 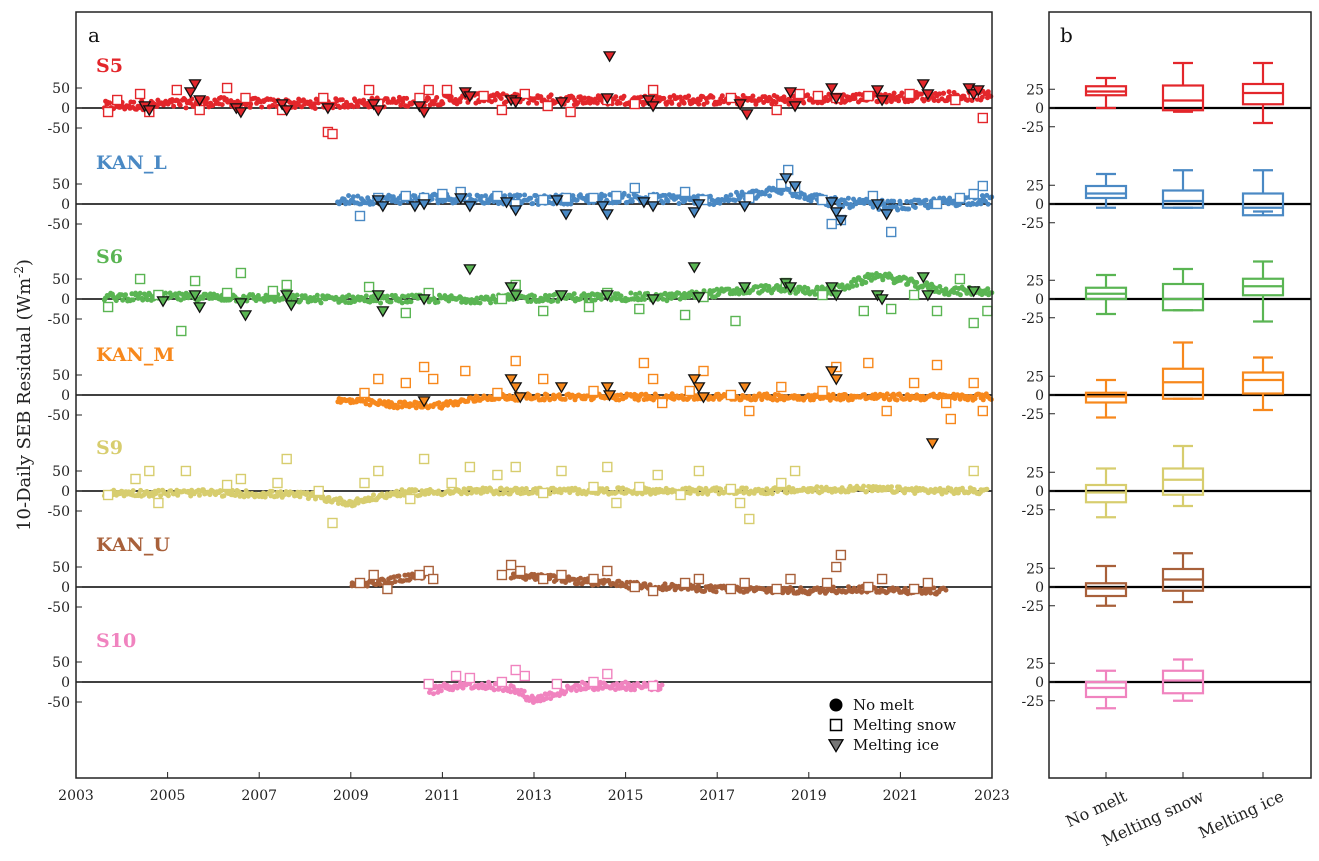 What do you see at coordinates (565, 399) in the screenshot?
I see `no-melt-point-kan-m` at bounding box center [565, 399].